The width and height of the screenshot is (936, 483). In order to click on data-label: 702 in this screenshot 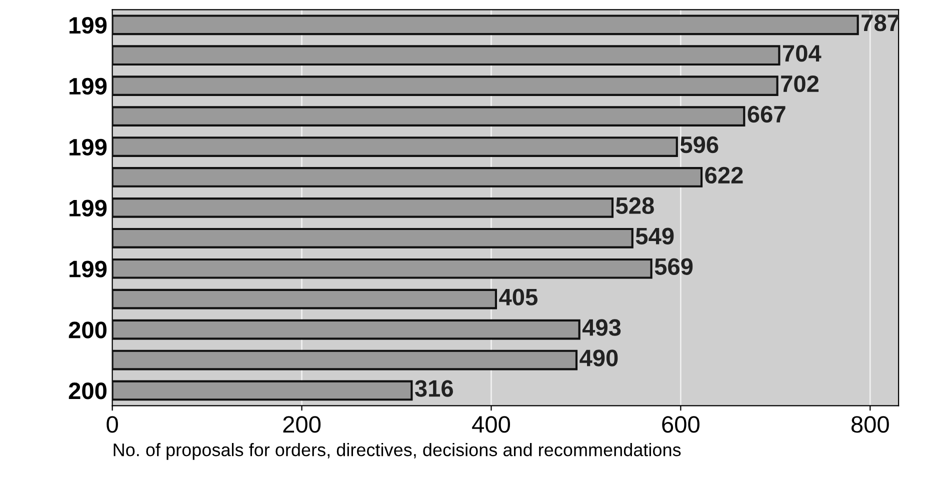, I will do `click(800, 83)`.